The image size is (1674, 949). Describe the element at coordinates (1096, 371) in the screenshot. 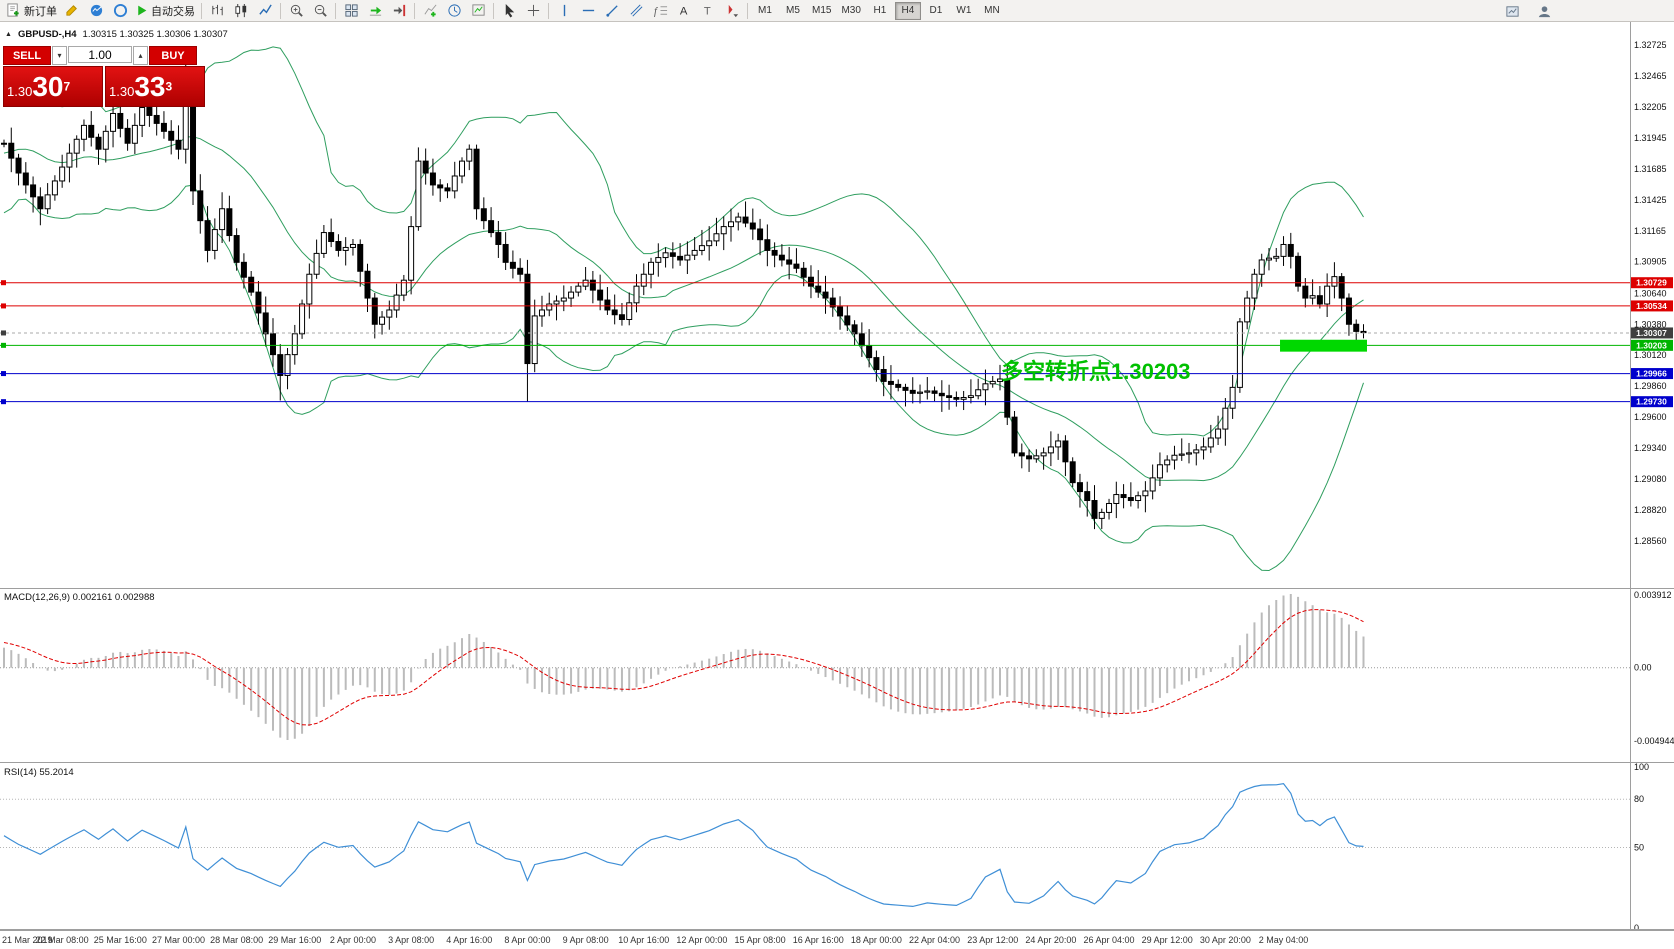

I see `chart-annotation-text: 多空转折点1.30203` at that location.